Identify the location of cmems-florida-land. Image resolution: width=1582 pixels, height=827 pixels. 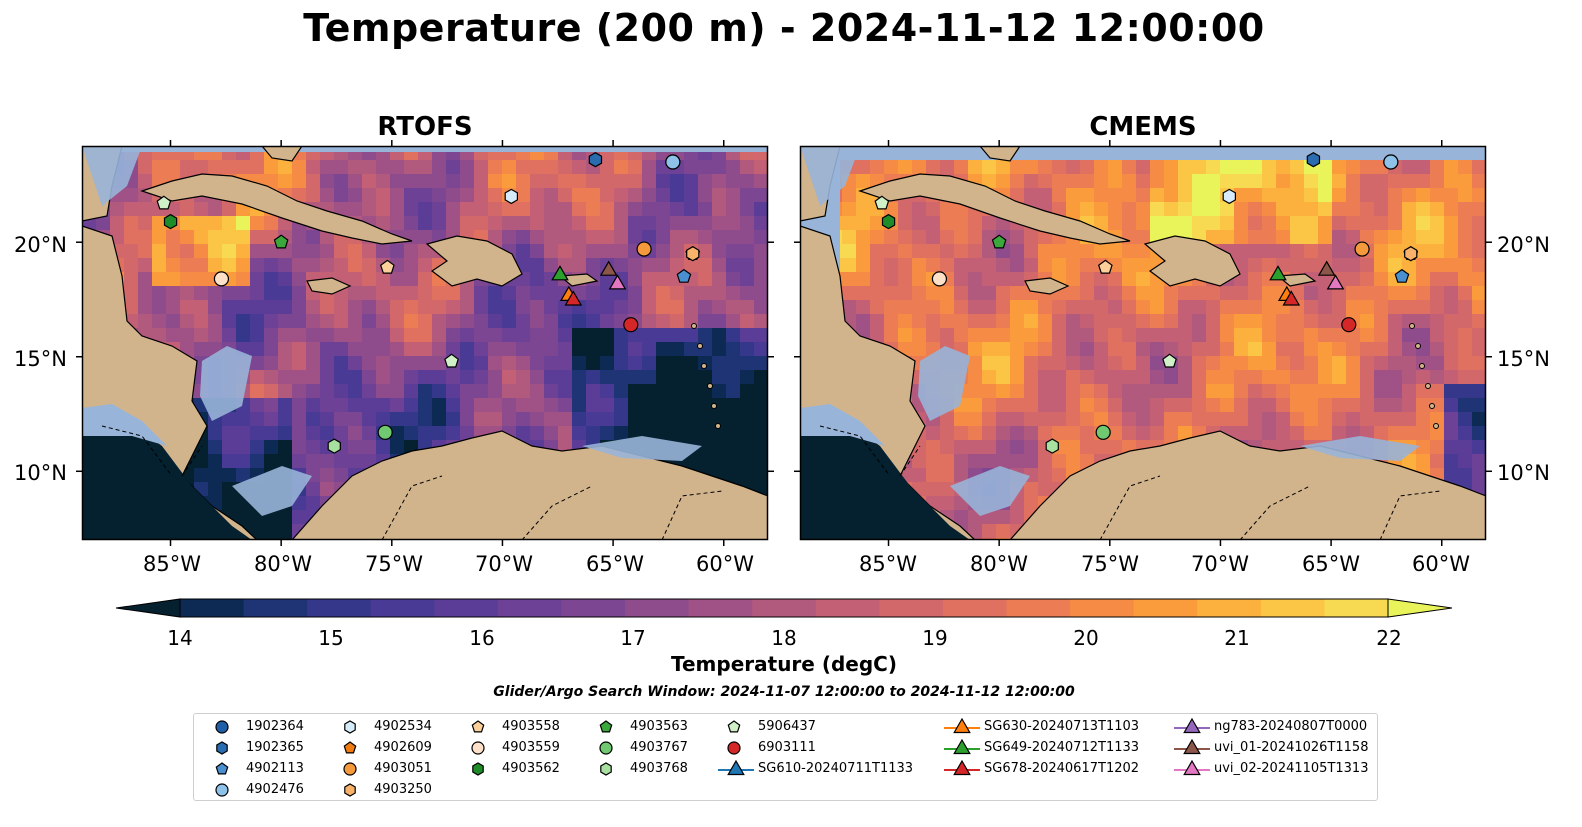
(1000, 154).